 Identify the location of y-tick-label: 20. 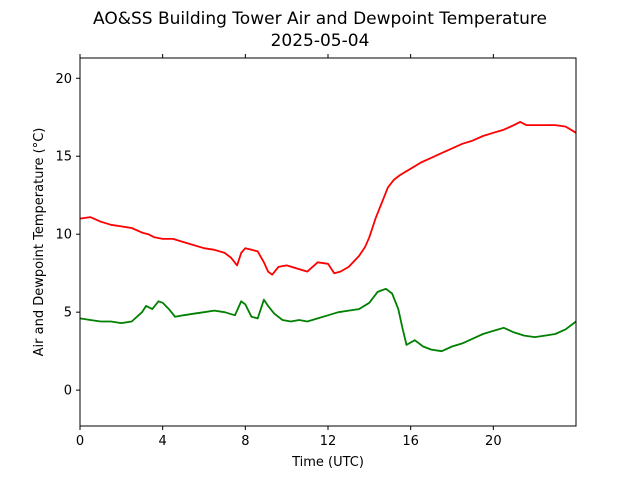
(63, 79).